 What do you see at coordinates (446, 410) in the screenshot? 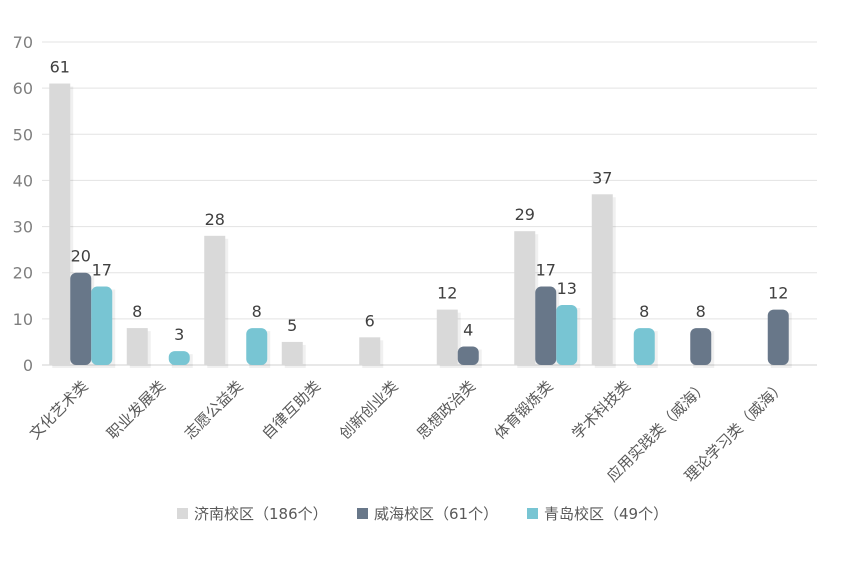
I see `x-tick-label: 思想政治类` at bounding box center [446, 410].